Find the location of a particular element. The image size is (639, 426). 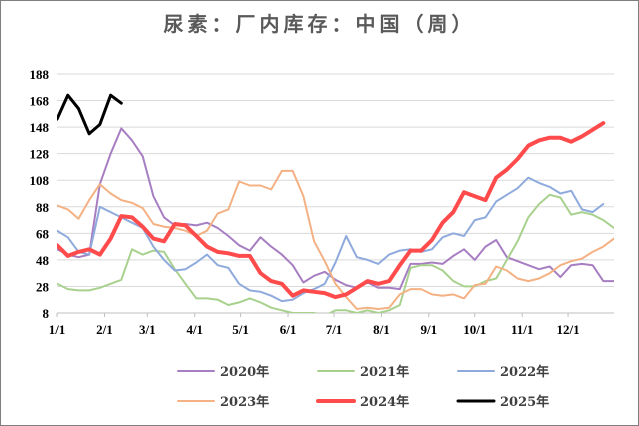

legend-label: 2023年 is located at coordinates (244, 402).